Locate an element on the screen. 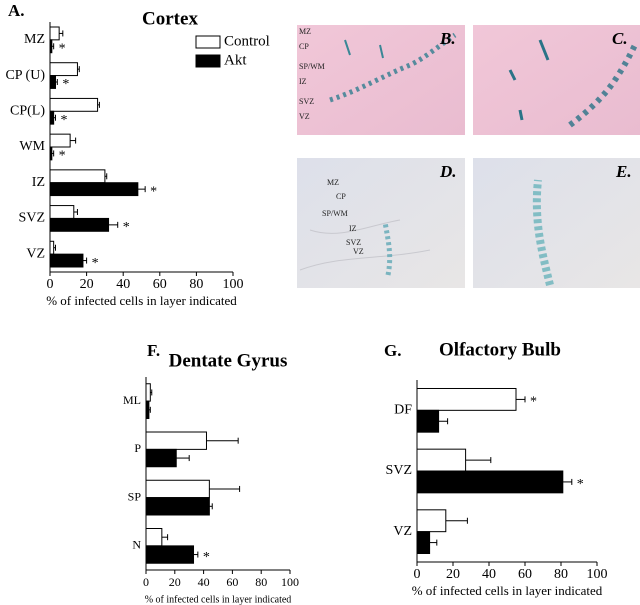 Image resolution: width=640 pixels, height=605 pixels. legend-label: Akt is located at coordinates (235, 60).